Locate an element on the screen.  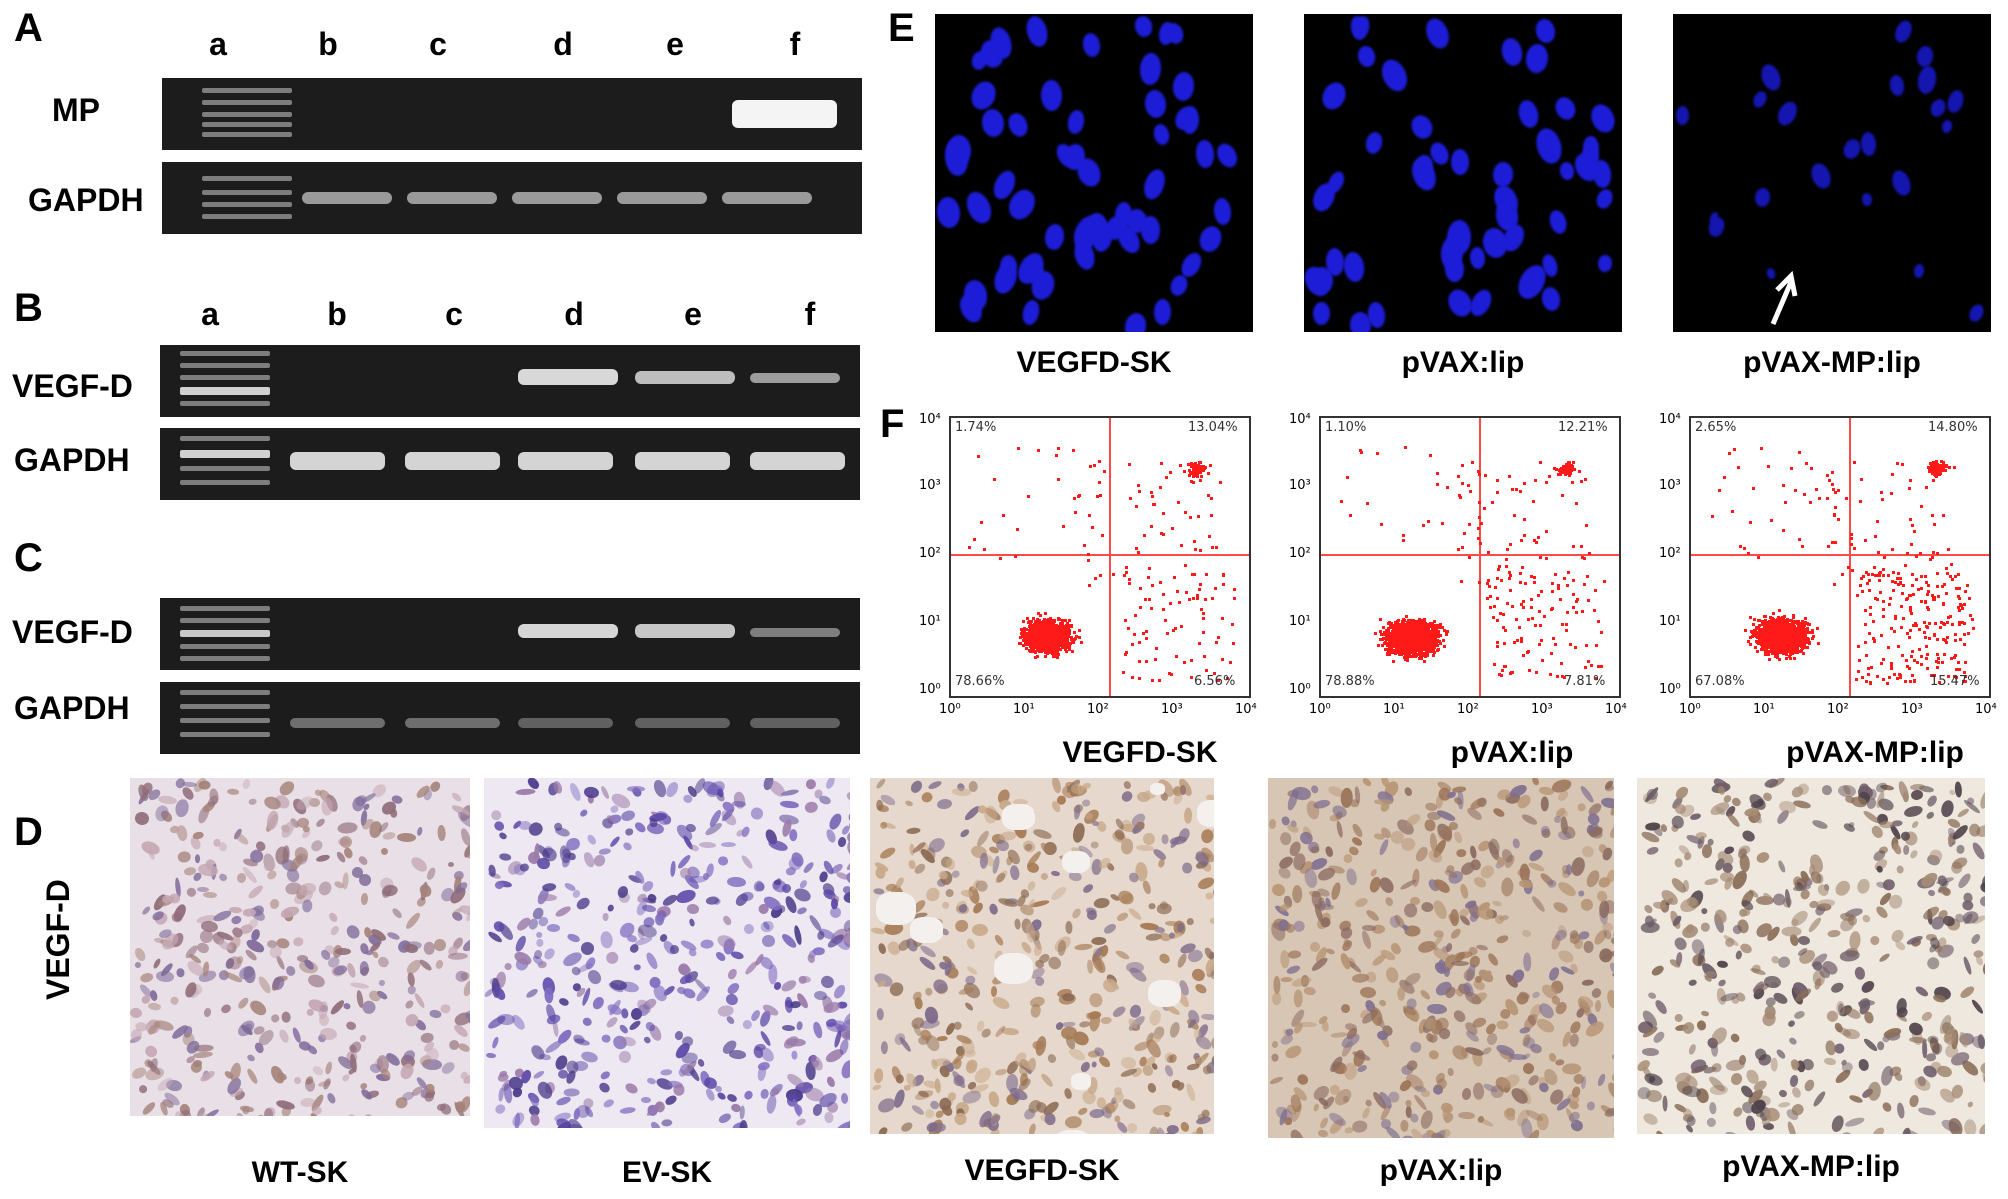
y-tick: 10¹ is located at coordinates (1300, 621).